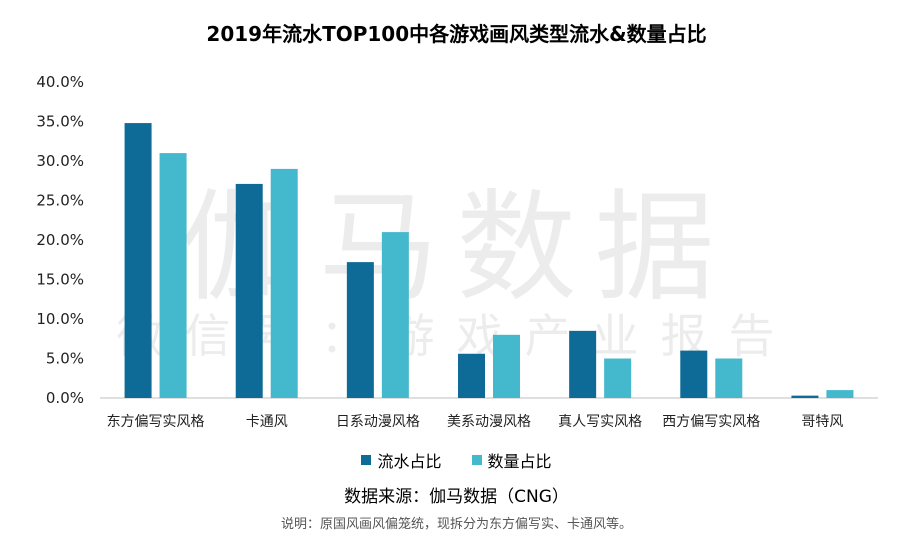 The width and height of the screenshot is (913, 549). Describe the element at coordinates (456, 497) in the screenshot. I see `data-source: 数据来源：伽马数据（CNG）` at that location.